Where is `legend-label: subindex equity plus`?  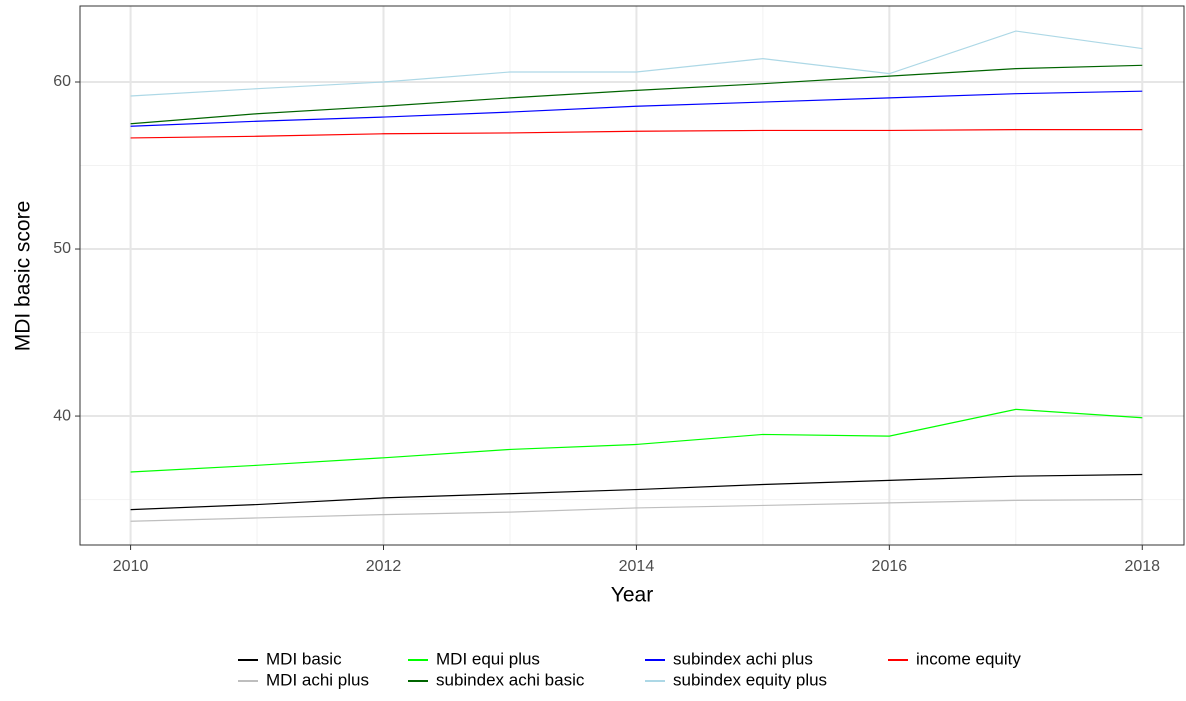
legend-label: subindex equity plus is located at coordinates (750, 679).